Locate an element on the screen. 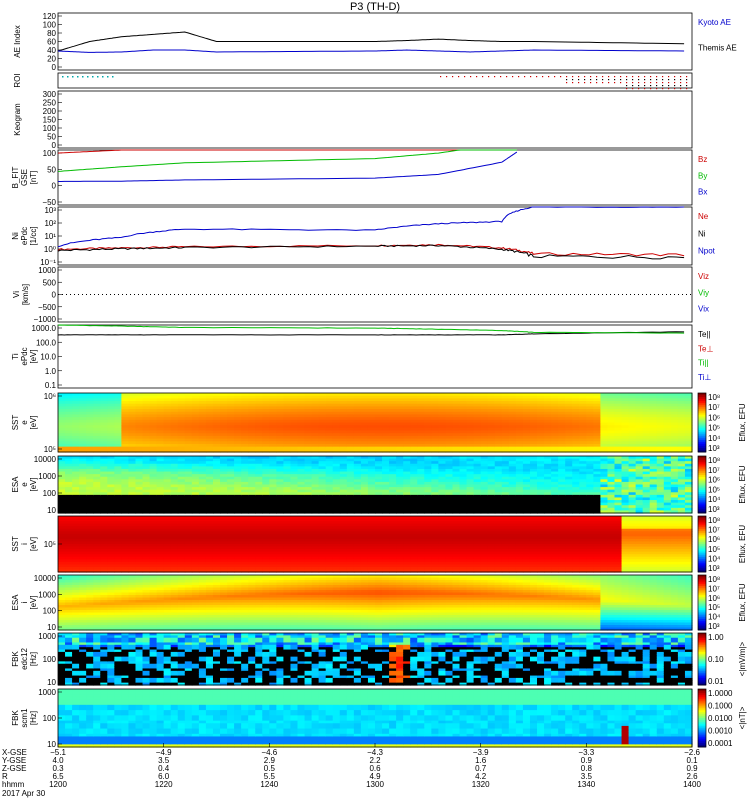  y-axis-label: AE Index is located at coordinates (17, 41).